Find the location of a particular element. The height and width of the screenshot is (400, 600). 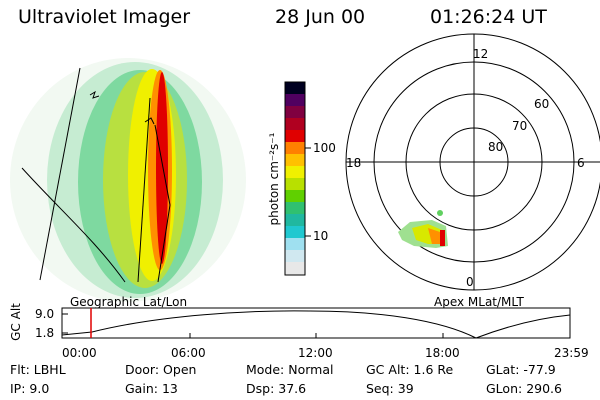

flt-info: Flt: LBHL is located at coordinates (38, 369).